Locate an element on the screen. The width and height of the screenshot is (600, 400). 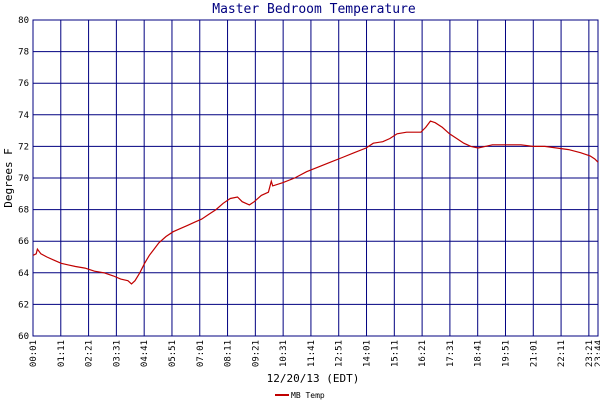
x-tick-label: 01:11 is located at coordinates (62, 353).